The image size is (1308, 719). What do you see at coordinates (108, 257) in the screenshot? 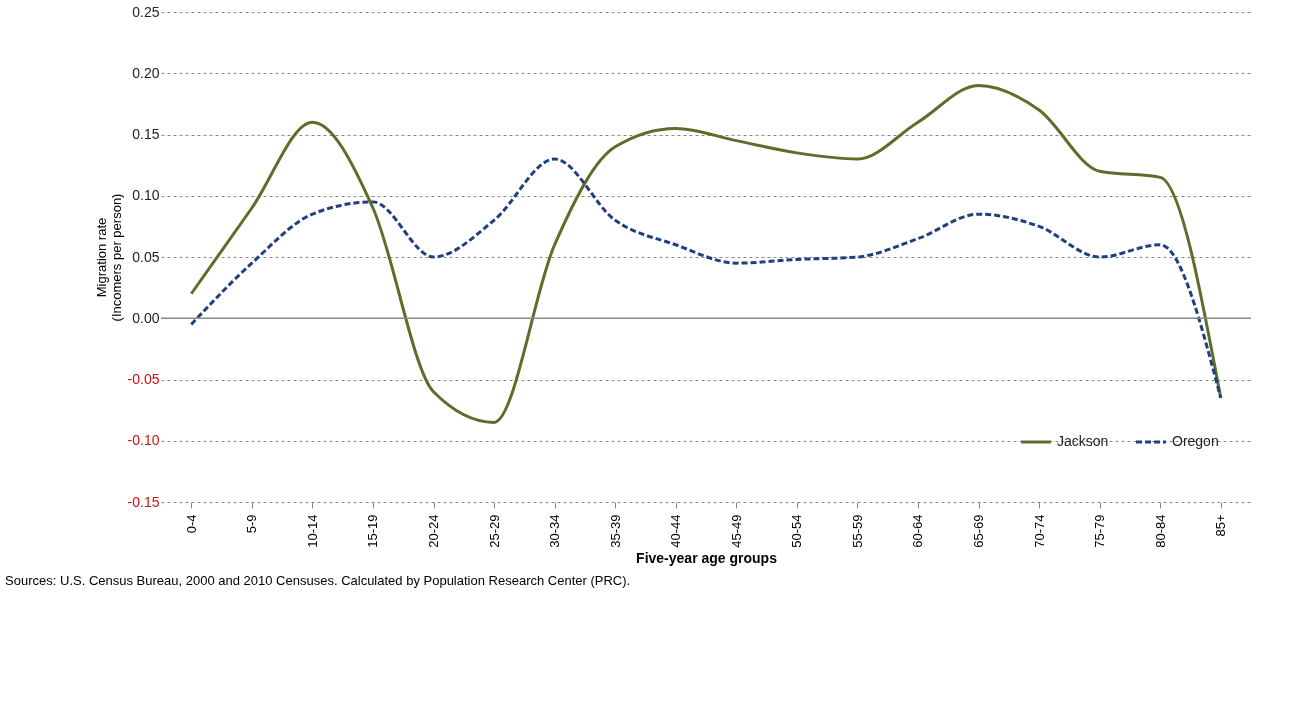
I see `y-axis-title: Migration rate (Incomers per person)` at bounding box center [108, 257].